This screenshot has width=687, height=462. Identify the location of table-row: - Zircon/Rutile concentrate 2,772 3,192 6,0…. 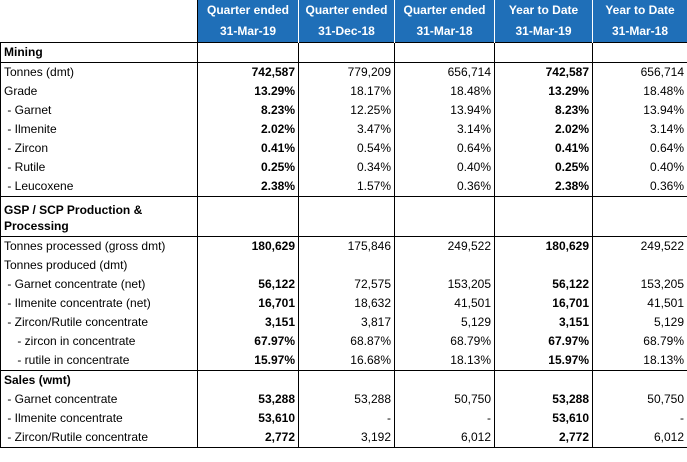
(343, 438).